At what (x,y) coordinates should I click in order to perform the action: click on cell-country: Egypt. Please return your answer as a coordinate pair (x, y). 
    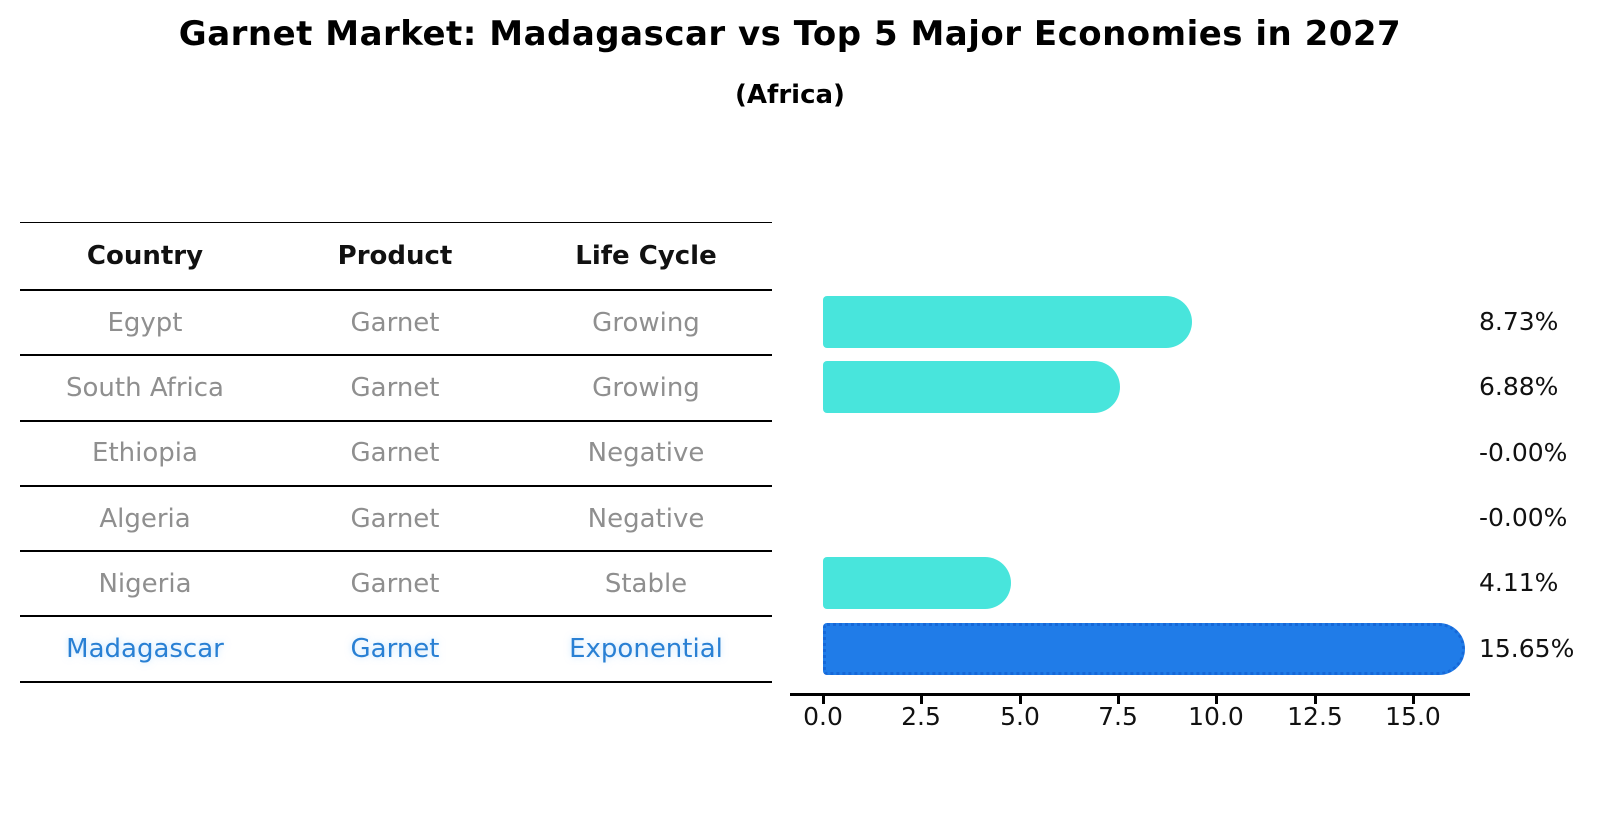
    Looking at the image, I should click on (145, 322).